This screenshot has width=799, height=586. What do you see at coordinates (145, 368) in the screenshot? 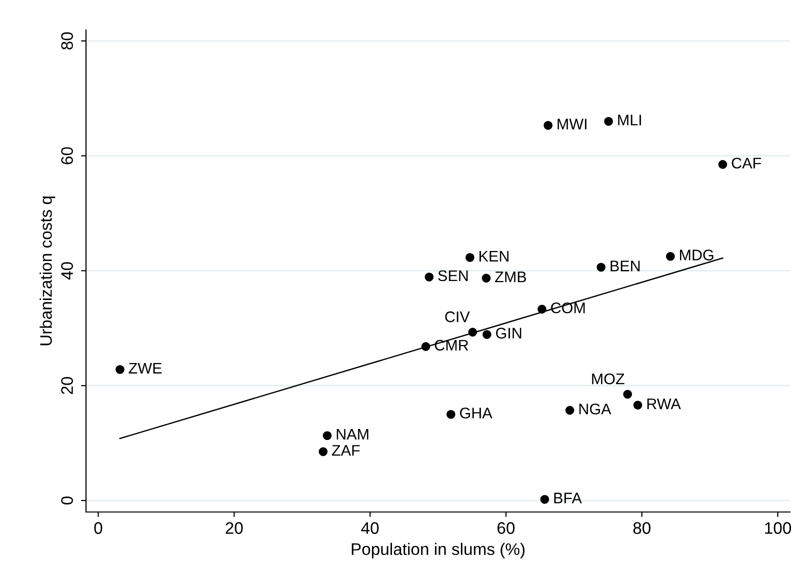
I see `annotation: ZWE` at bounding box center [145, 368].